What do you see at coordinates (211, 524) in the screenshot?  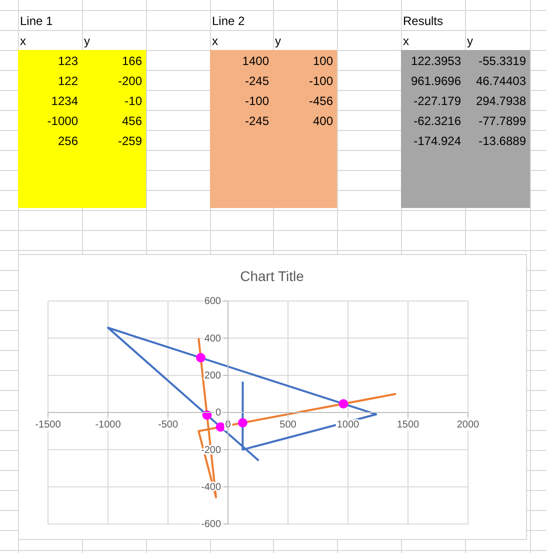 I see `y-tick-label: -600` at bounding box center [211, 524].